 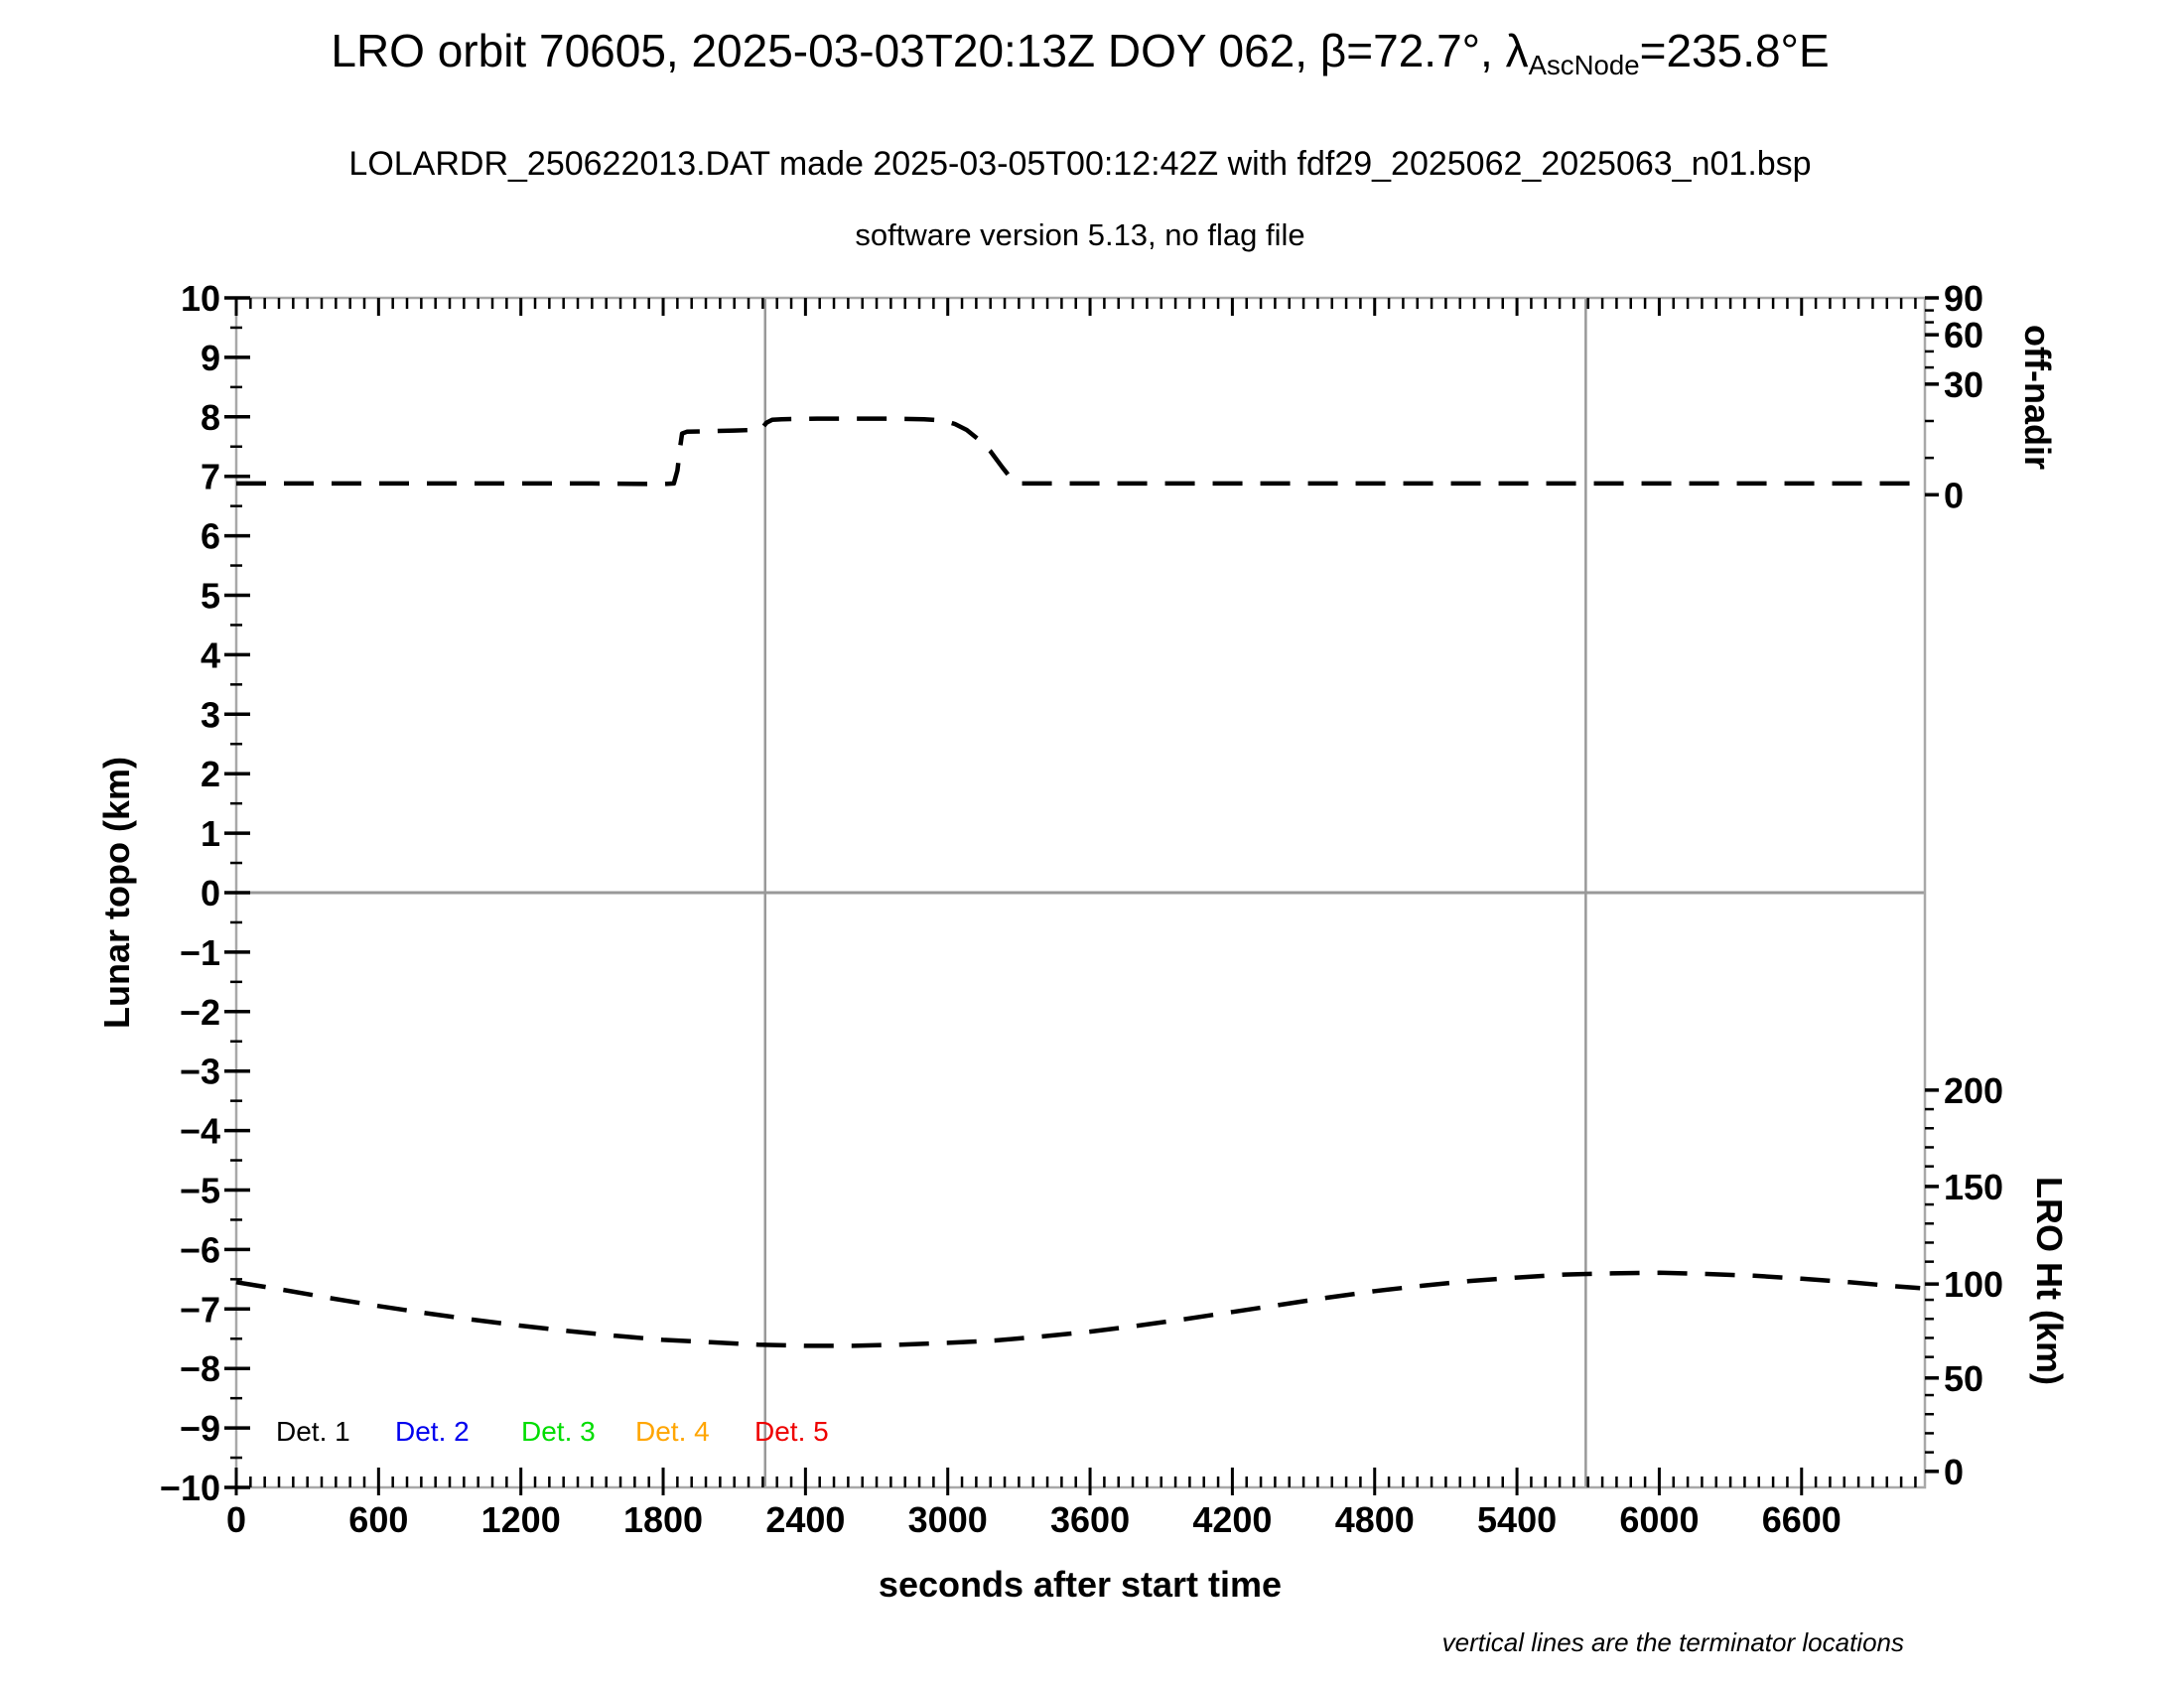 What do you see at coordinates (200, 1072) in the screenshot?
I see `y-tick-label-left: −3` at bounding box center [200, 1072].